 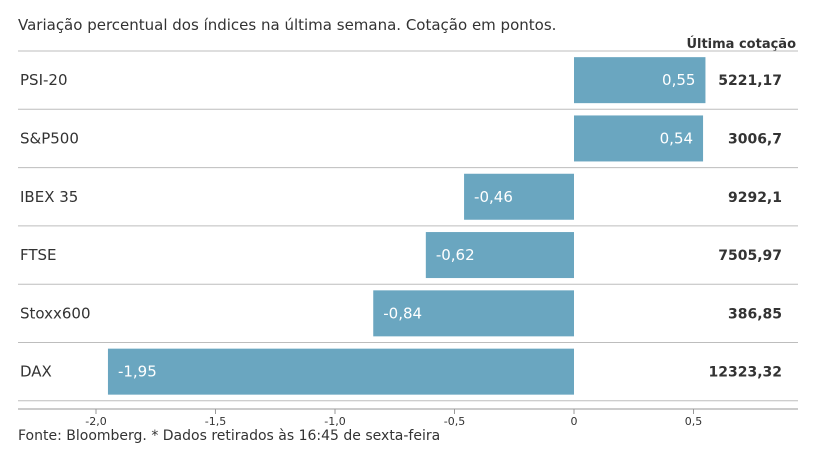 What do you see at coordinates (44, 80) in the screenshot?
I see `category-label: PSI-20` at bounding box center [44, 80].